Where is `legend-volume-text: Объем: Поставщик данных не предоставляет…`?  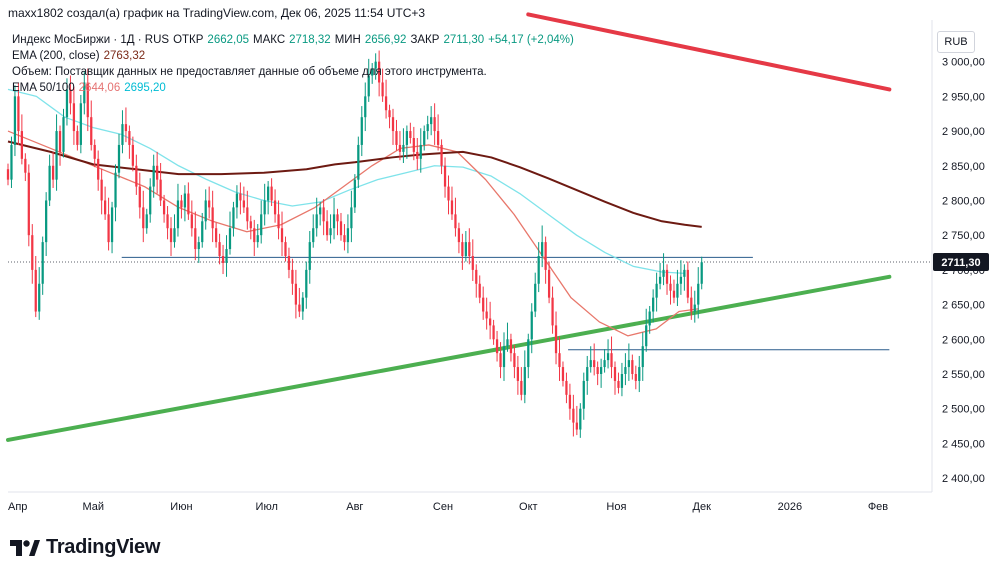 legend-volume-text: Объем: Поставщик данных не предоставляет… is located at coordinates (249, 72).